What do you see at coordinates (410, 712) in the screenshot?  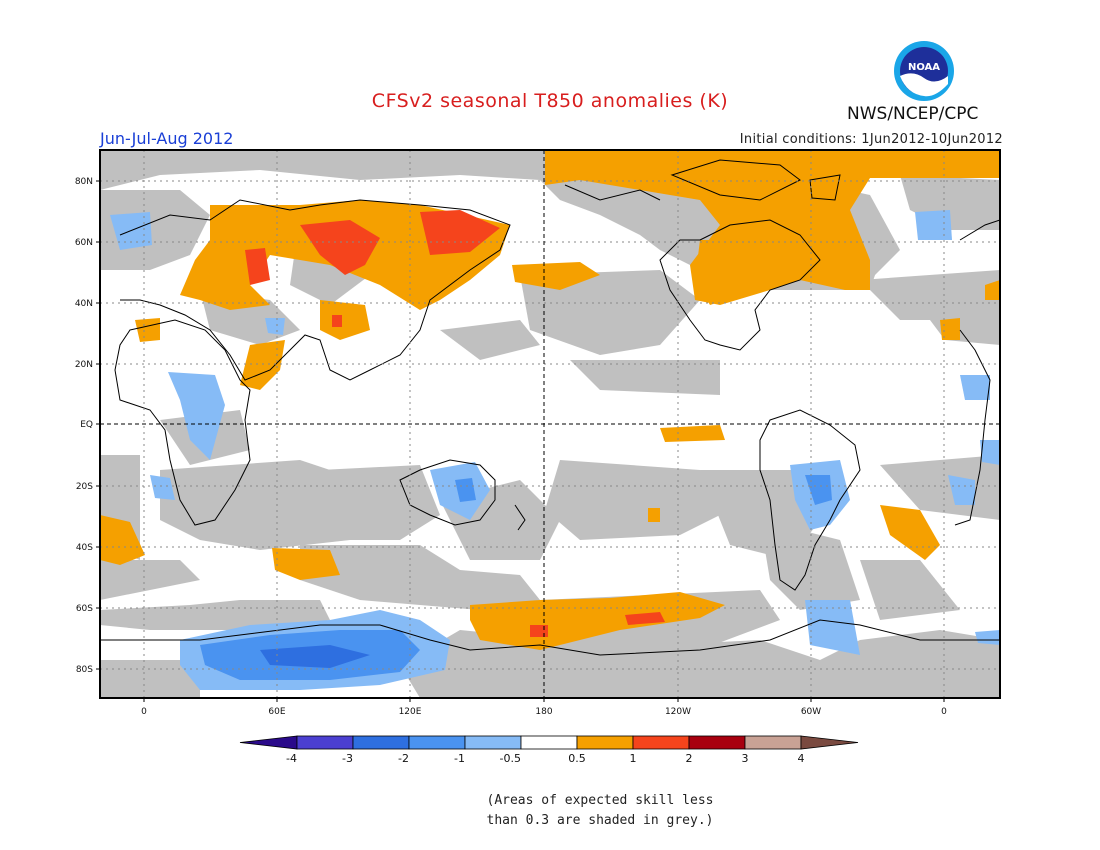 I see `lon-label: 120E` at bounding box center [410, 712].